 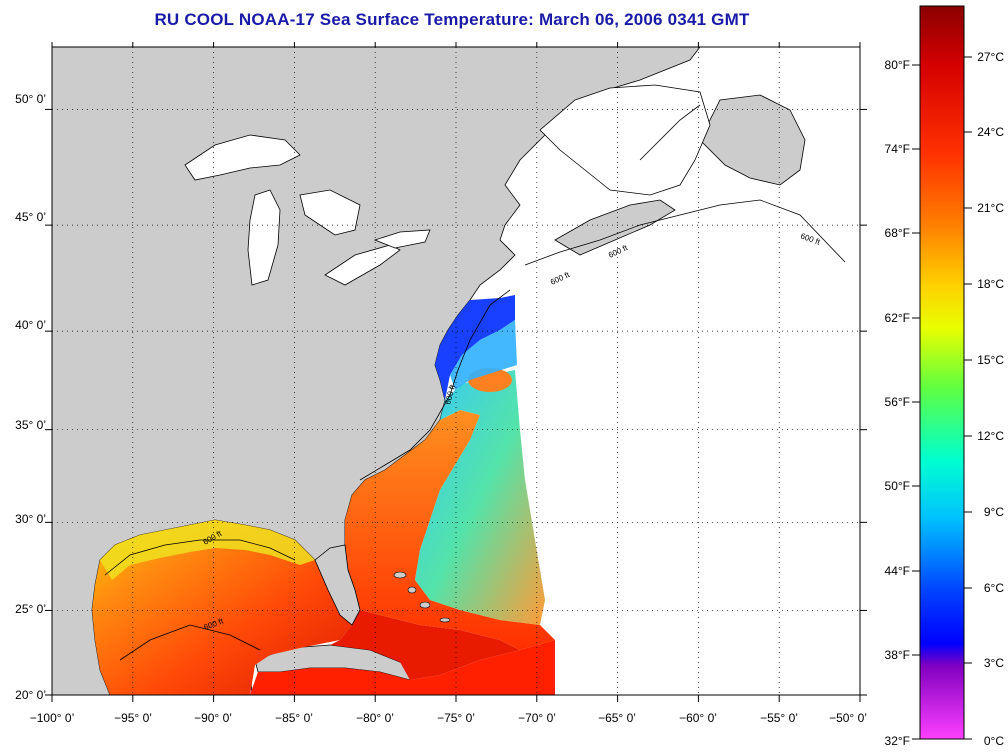 I want to click on gulf-shelf-sst, so click(x=207, y=550).